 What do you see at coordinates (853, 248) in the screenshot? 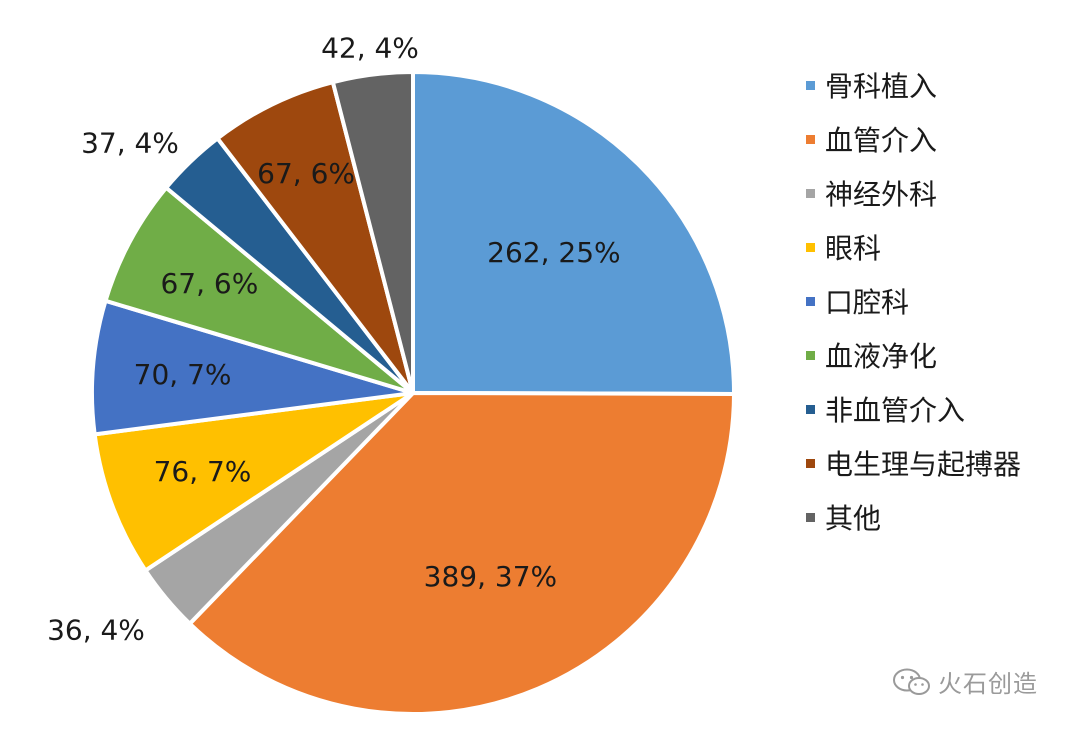
I see `legend-label: 眼科` at bounding box center [853, 248].